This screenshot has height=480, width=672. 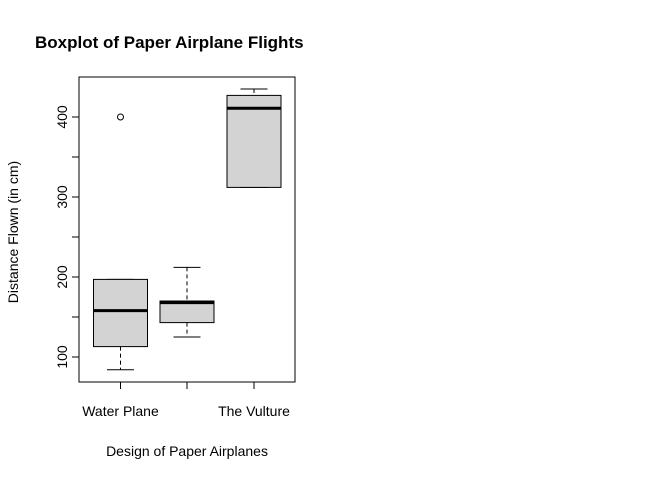 What do you see at coordinates (187, 451) in the screenshot?
I see `x-axis-label: Design of Paper Airplanes` at bounding box center [187, 451].